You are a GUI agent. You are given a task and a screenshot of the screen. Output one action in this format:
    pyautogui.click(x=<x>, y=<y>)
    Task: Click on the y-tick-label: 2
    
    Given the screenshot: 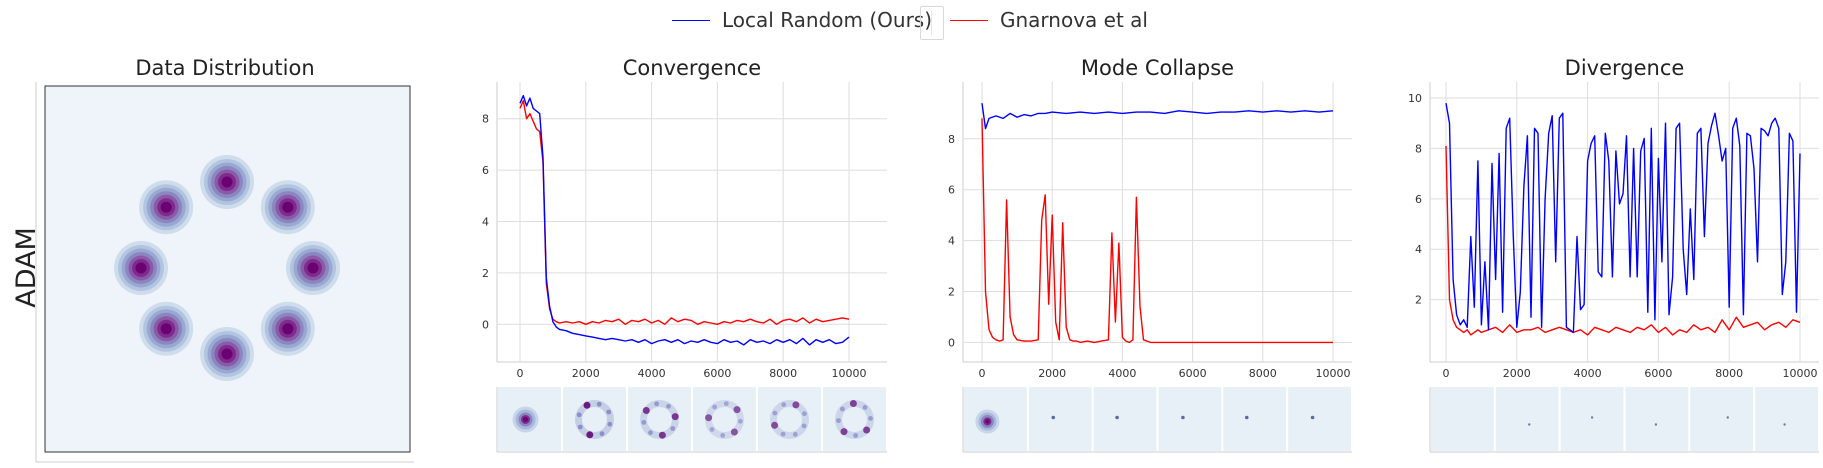 What is the action you would take?
    pyautogui.click(x=951, y=291)
    